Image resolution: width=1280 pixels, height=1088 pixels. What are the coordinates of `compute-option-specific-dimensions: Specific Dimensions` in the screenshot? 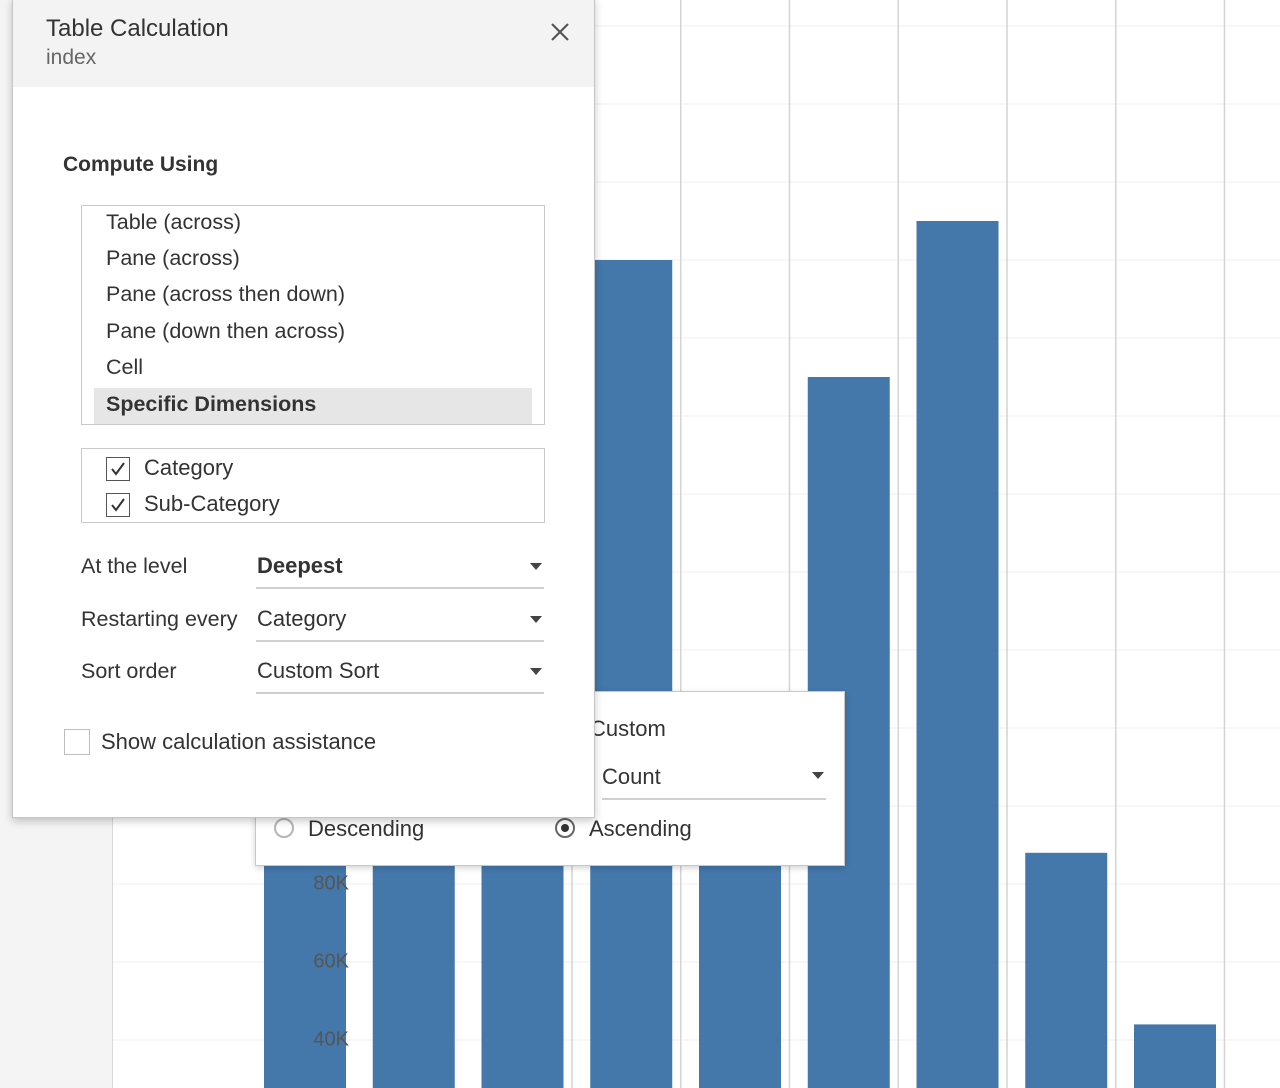 It's located at (313, 406).